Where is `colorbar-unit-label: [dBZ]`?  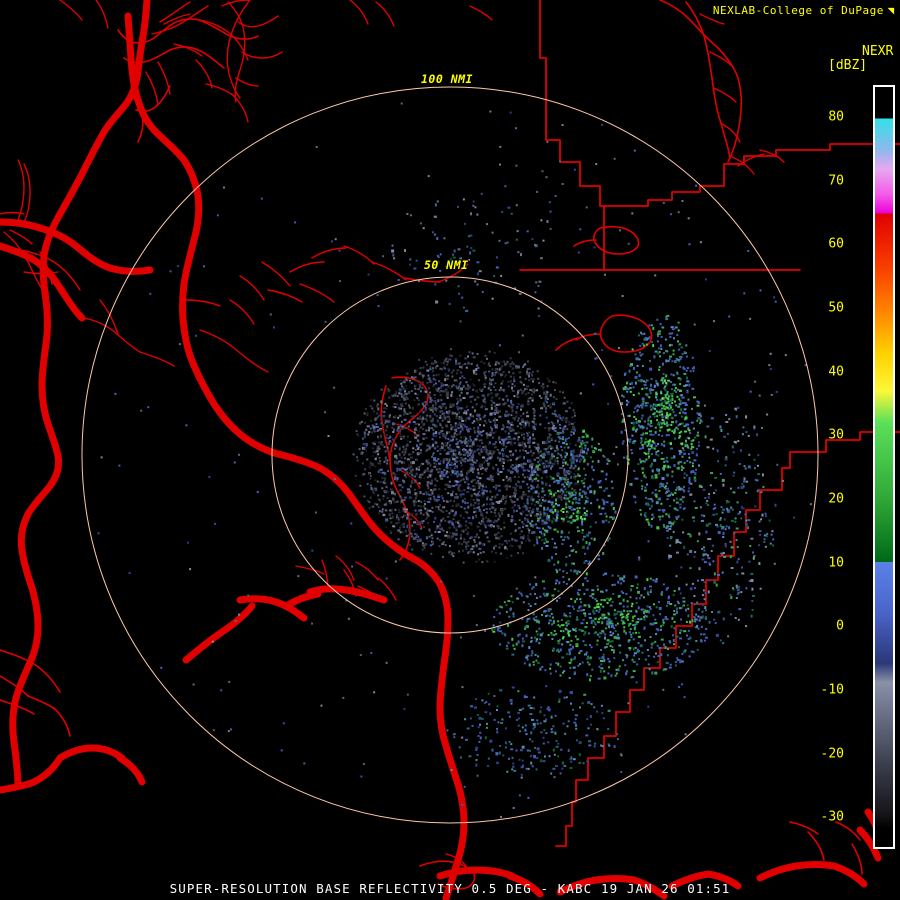
colorbar-unit-label: [dBZ] is located at coordinates (848, 65).